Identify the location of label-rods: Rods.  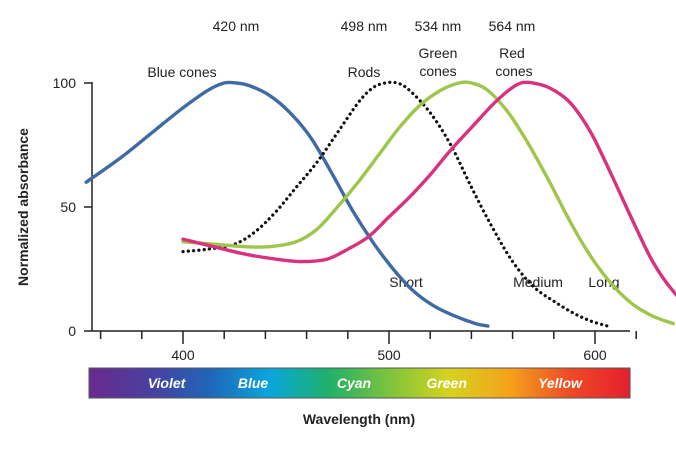
(364, 72).